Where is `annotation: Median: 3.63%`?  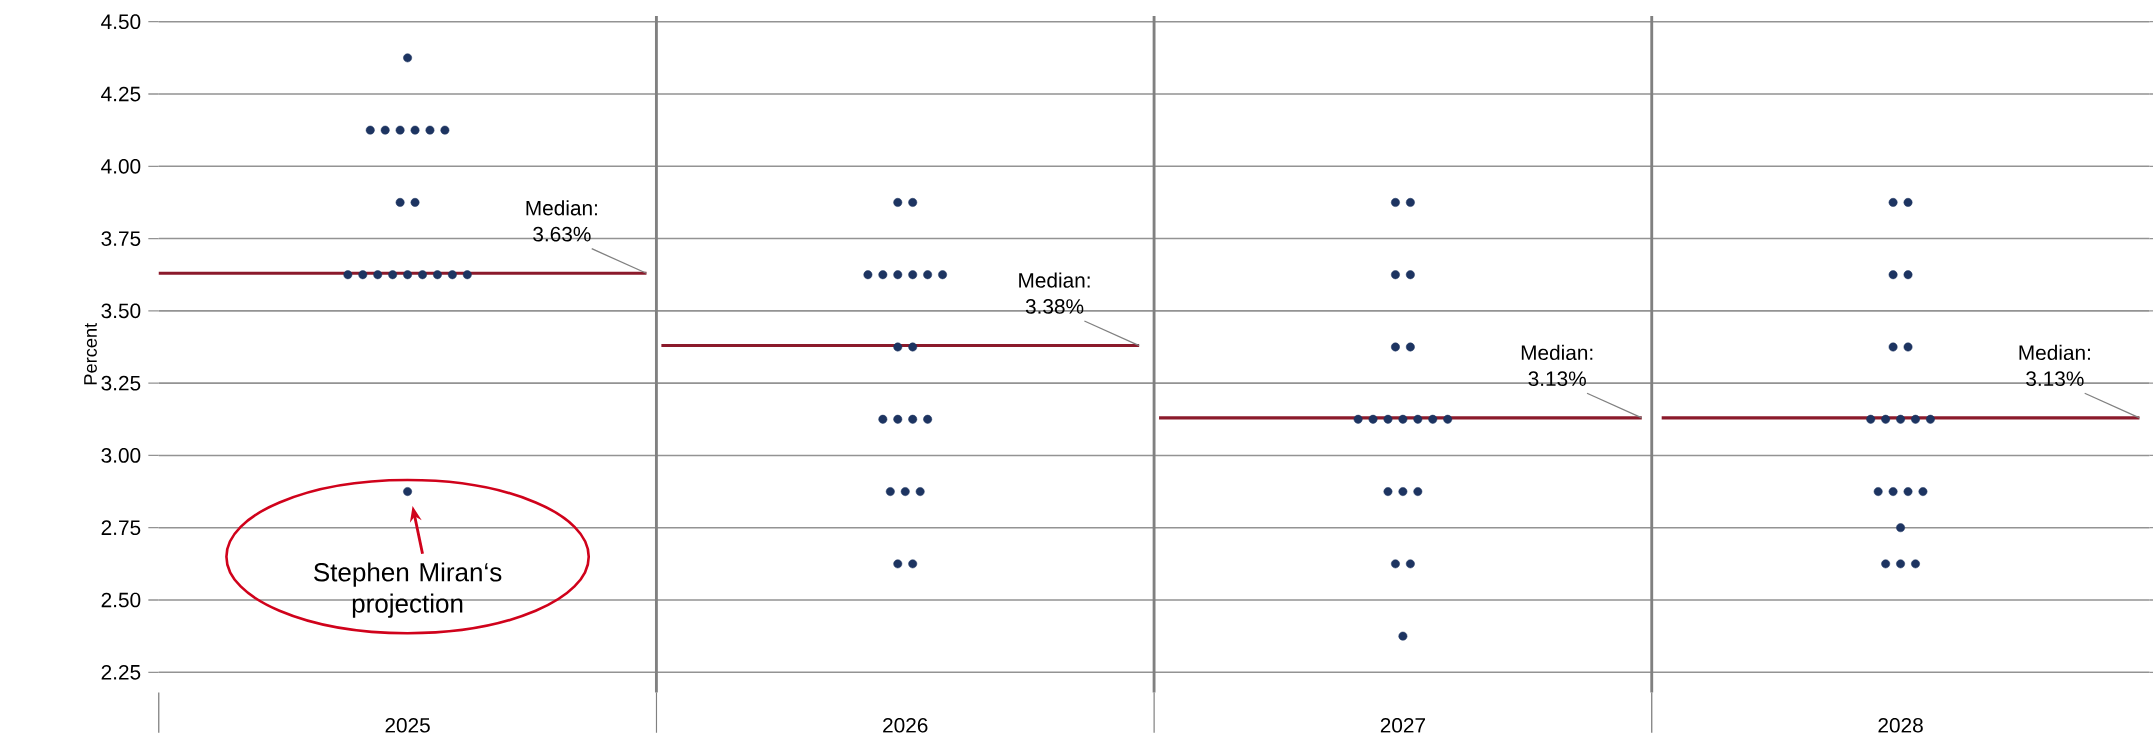
annotation: Median: 3.63% is located at coordinates (561, 221).